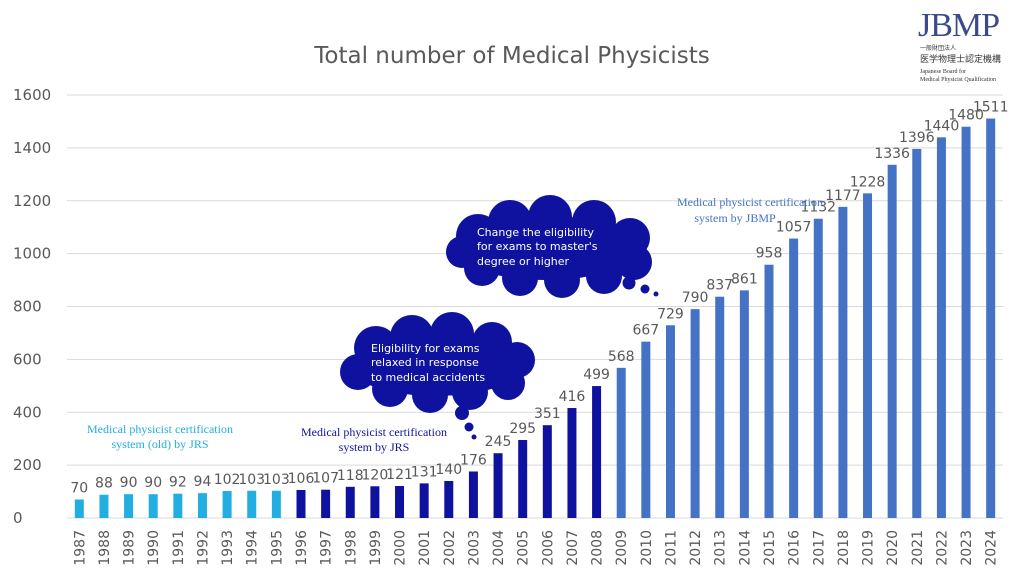  I want to click on x-tick-label: 2024, so click(992, 548).